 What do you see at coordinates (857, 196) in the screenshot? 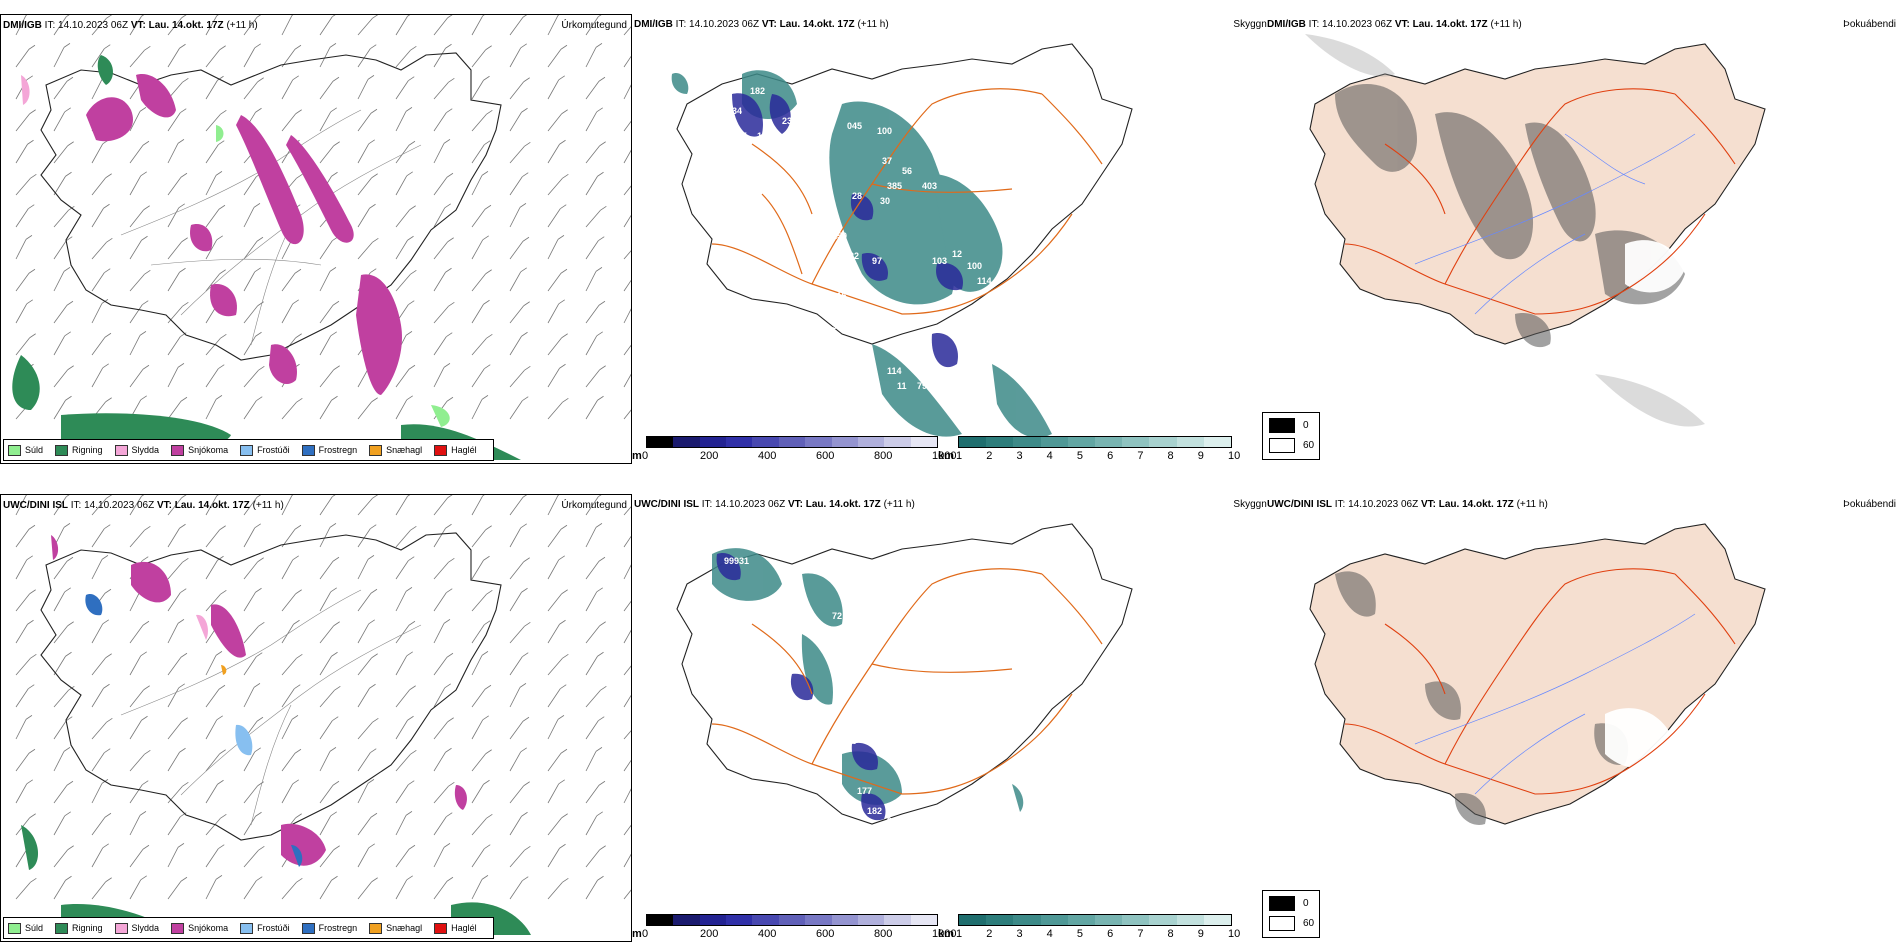
I see `visibility-label: 28` at bounding box center [857, 196].